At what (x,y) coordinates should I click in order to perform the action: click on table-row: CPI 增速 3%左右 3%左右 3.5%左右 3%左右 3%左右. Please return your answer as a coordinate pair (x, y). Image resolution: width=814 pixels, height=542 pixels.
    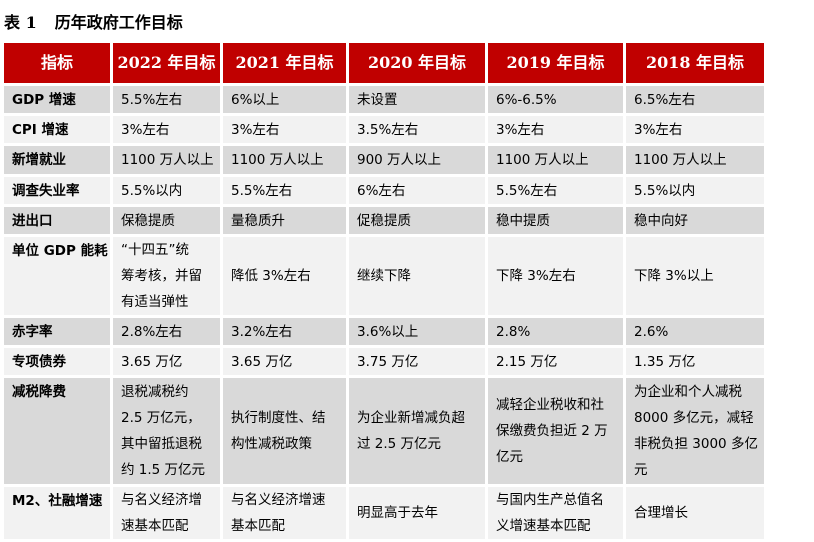
    Looking at the image, I should click on (384, 129).